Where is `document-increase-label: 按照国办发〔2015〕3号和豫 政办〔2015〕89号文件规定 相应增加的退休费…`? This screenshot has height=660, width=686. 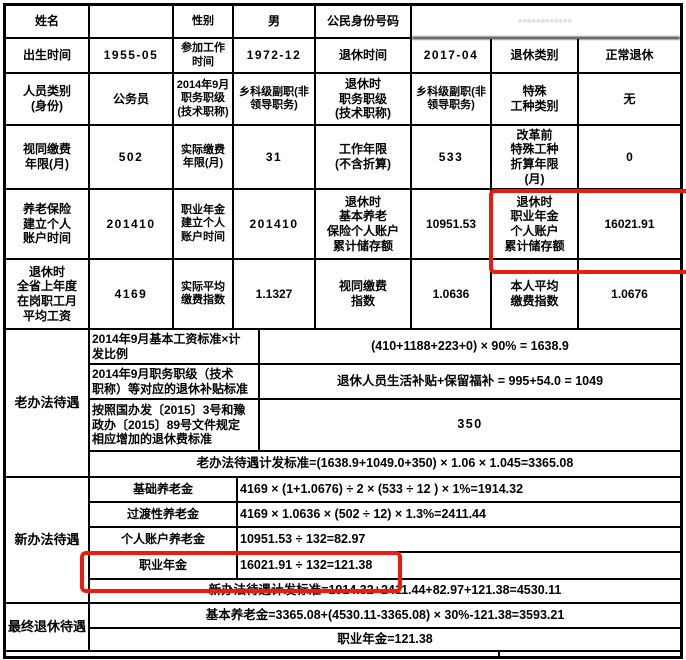 document-increase-label: 按照国办发〔2015〕3号和豫 政办〔2015〕89号文件规定 相应增加的退休费… is located at coordinates (175, 426).